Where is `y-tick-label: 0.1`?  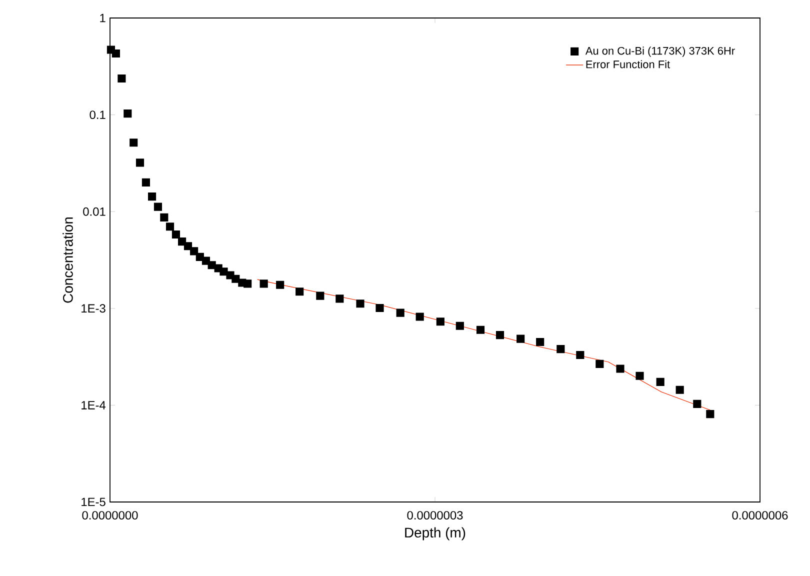
y-tick-label: 0.1 is located at coordinates (98, 115).